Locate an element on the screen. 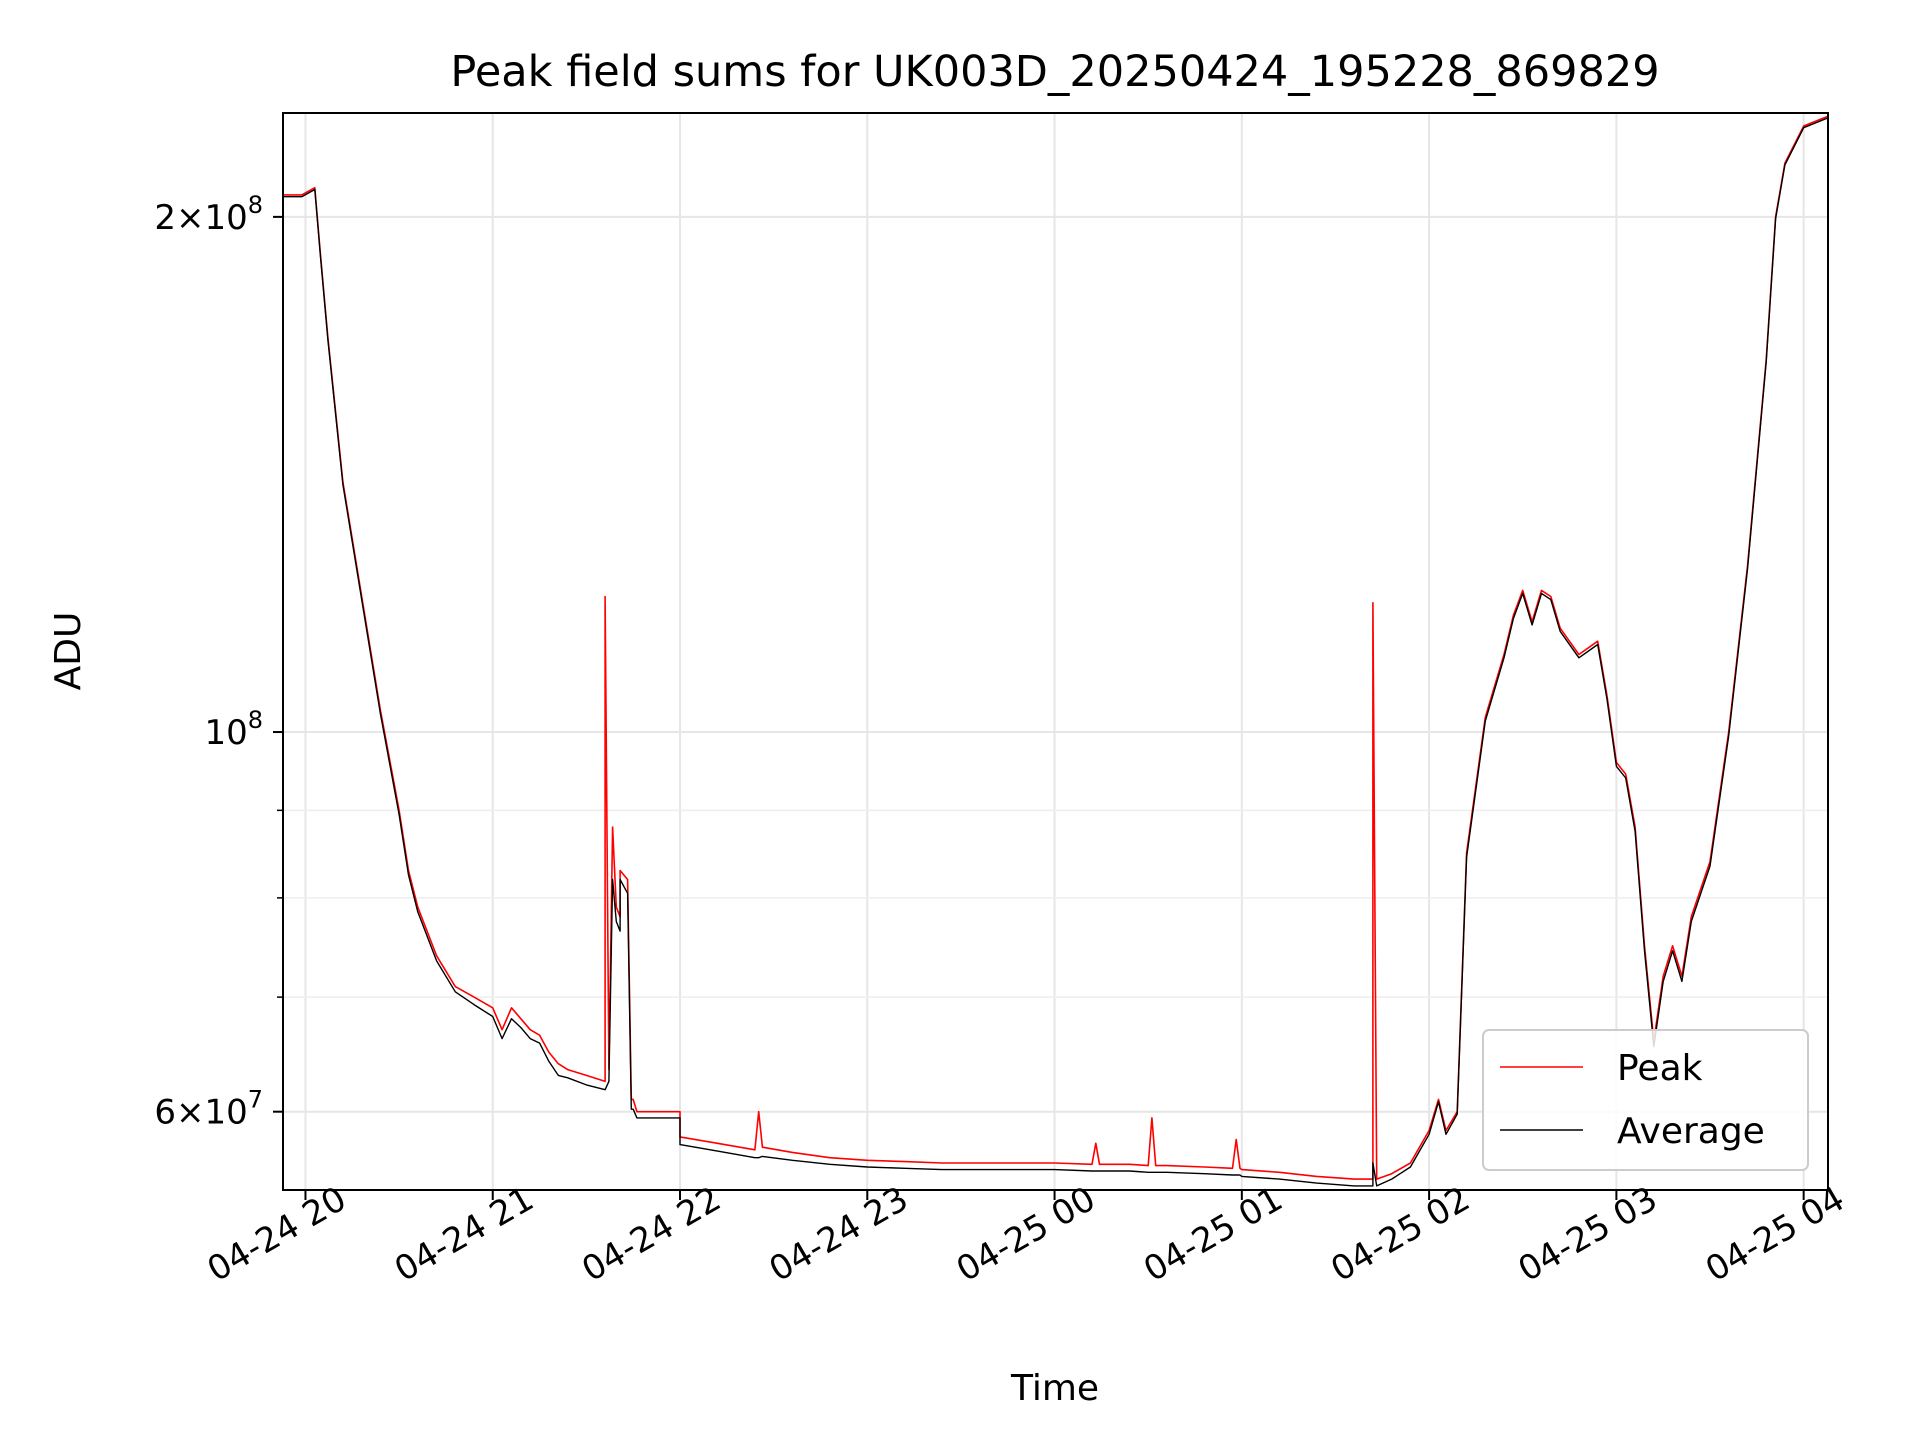 The image size is (1920, 1440). legend-box is located at coordinates (1645, 1100).